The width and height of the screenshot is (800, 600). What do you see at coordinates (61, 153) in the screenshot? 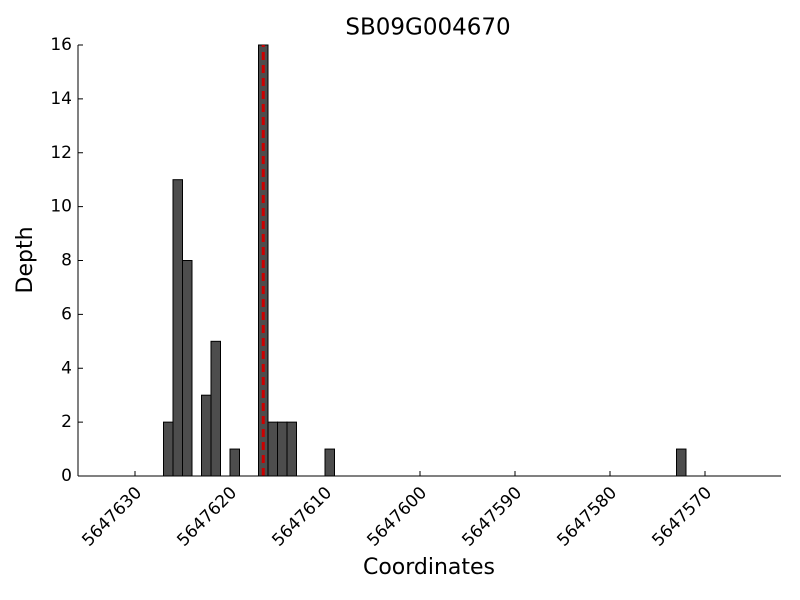
I see `y-tick-label: 12` at bounding box center [61, 153].